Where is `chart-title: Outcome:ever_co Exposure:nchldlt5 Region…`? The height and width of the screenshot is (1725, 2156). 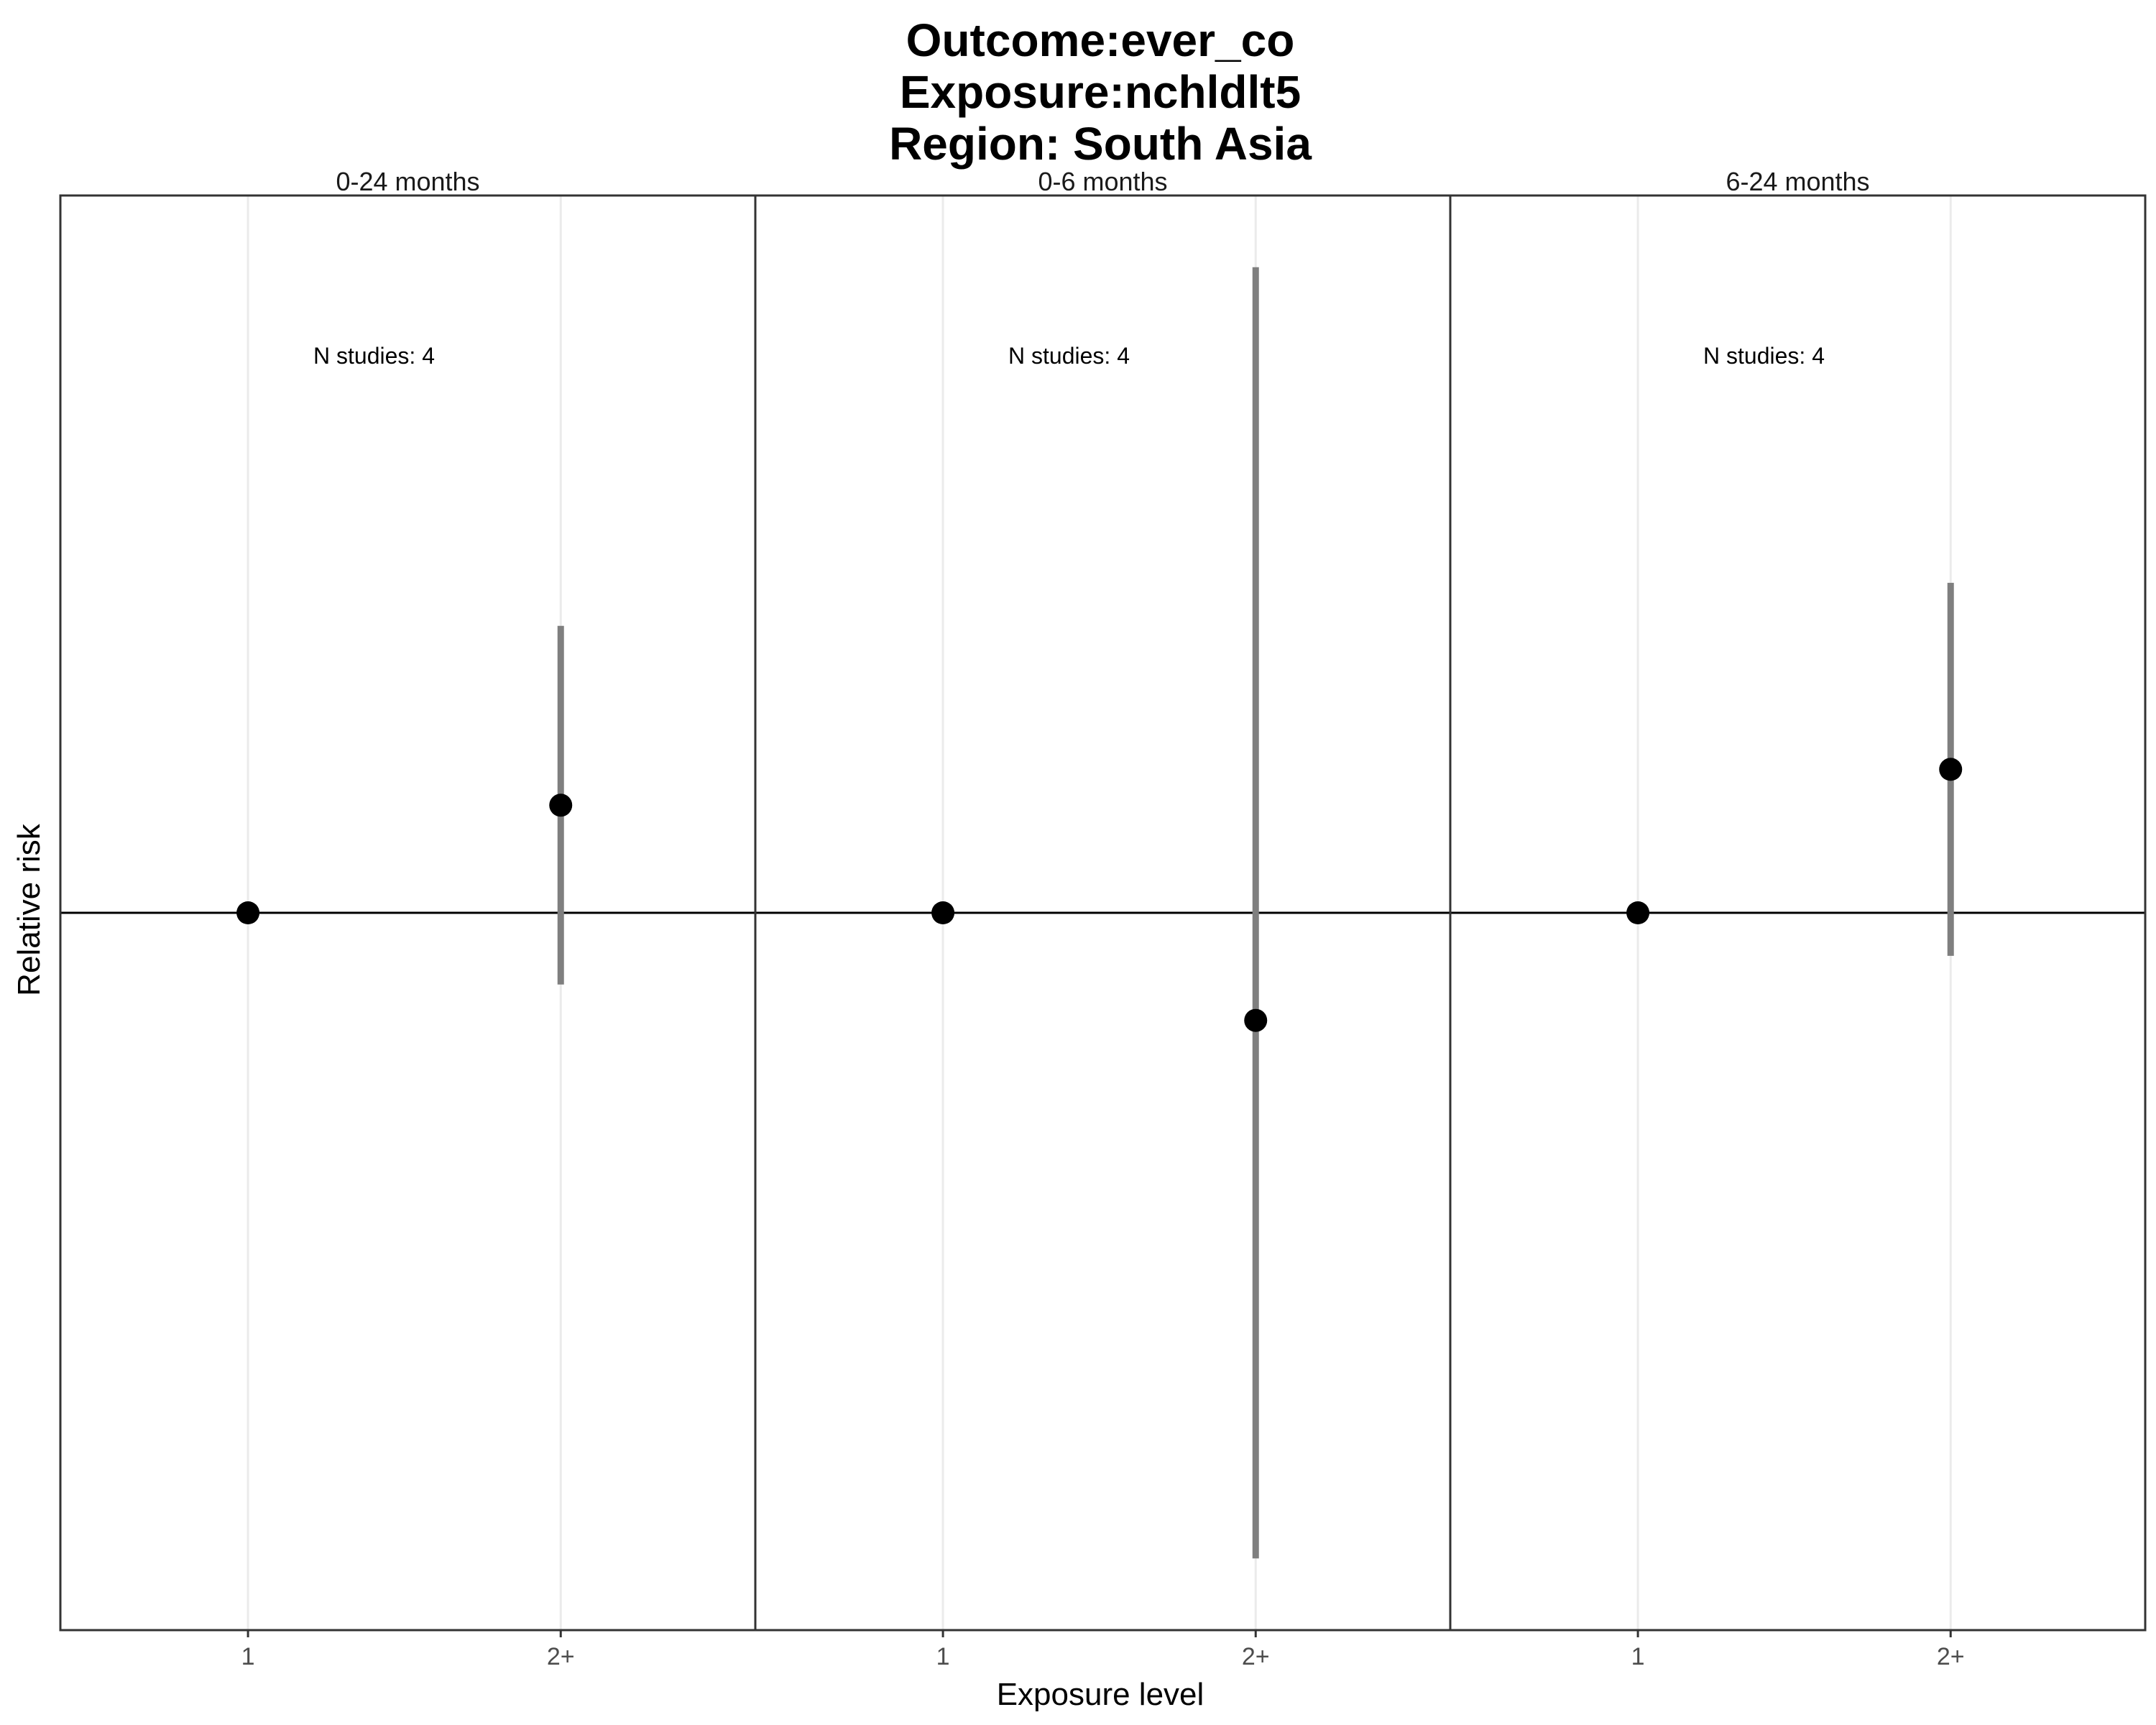
chart-title: Outcome:ever_co Exposure:nchldlt5 Region… is located at coordinates (1100, 92).